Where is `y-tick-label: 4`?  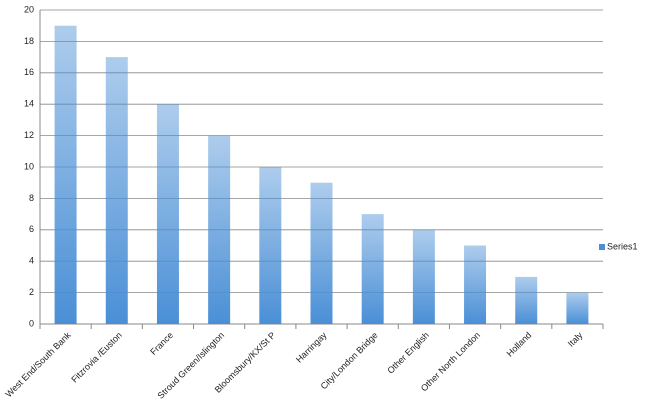 y-tick-label: 4 is located at coordinates (31, 261).